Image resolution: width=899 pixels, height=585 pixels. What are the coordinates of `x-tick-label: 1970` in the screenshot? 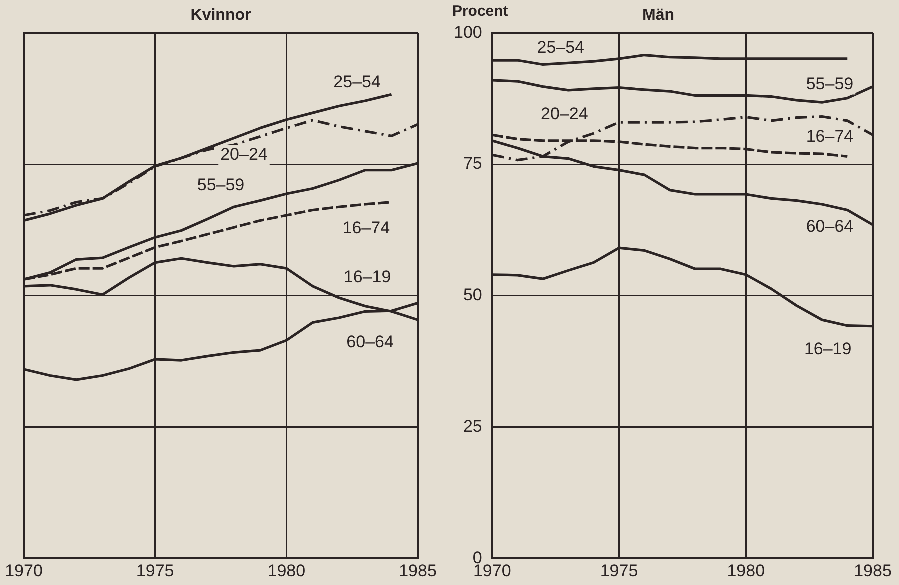 It's located at (24, 570).